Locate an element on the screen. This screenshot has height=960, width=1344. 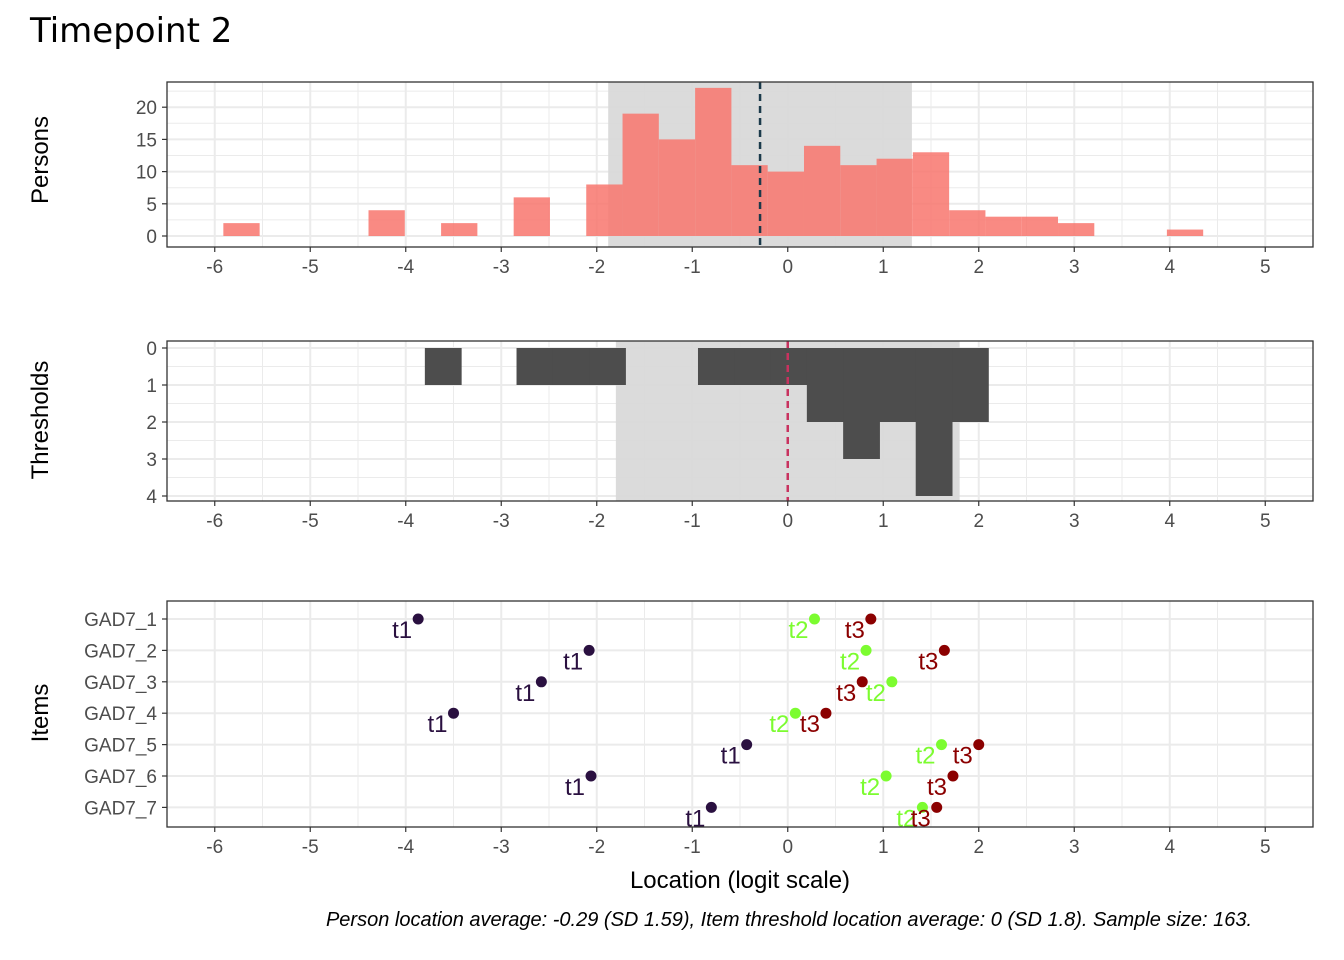
y-tick-label: GAD7_1 is located at coordinates (120, 620).